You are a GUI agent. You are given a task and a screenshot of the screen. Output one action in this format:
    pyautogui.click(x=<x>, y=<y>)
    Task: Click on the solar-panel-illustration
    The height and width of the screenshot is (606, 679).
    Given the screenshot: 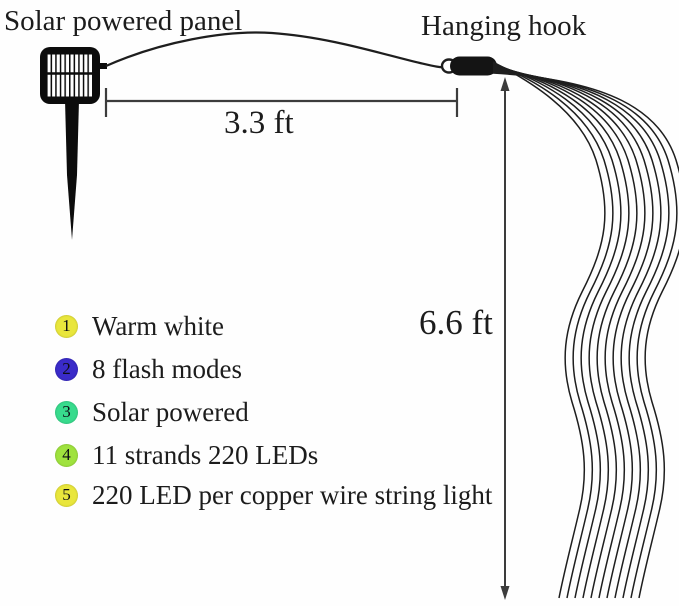 What is the action you would take?
    pyautogui.click(x=73, y=143)
    